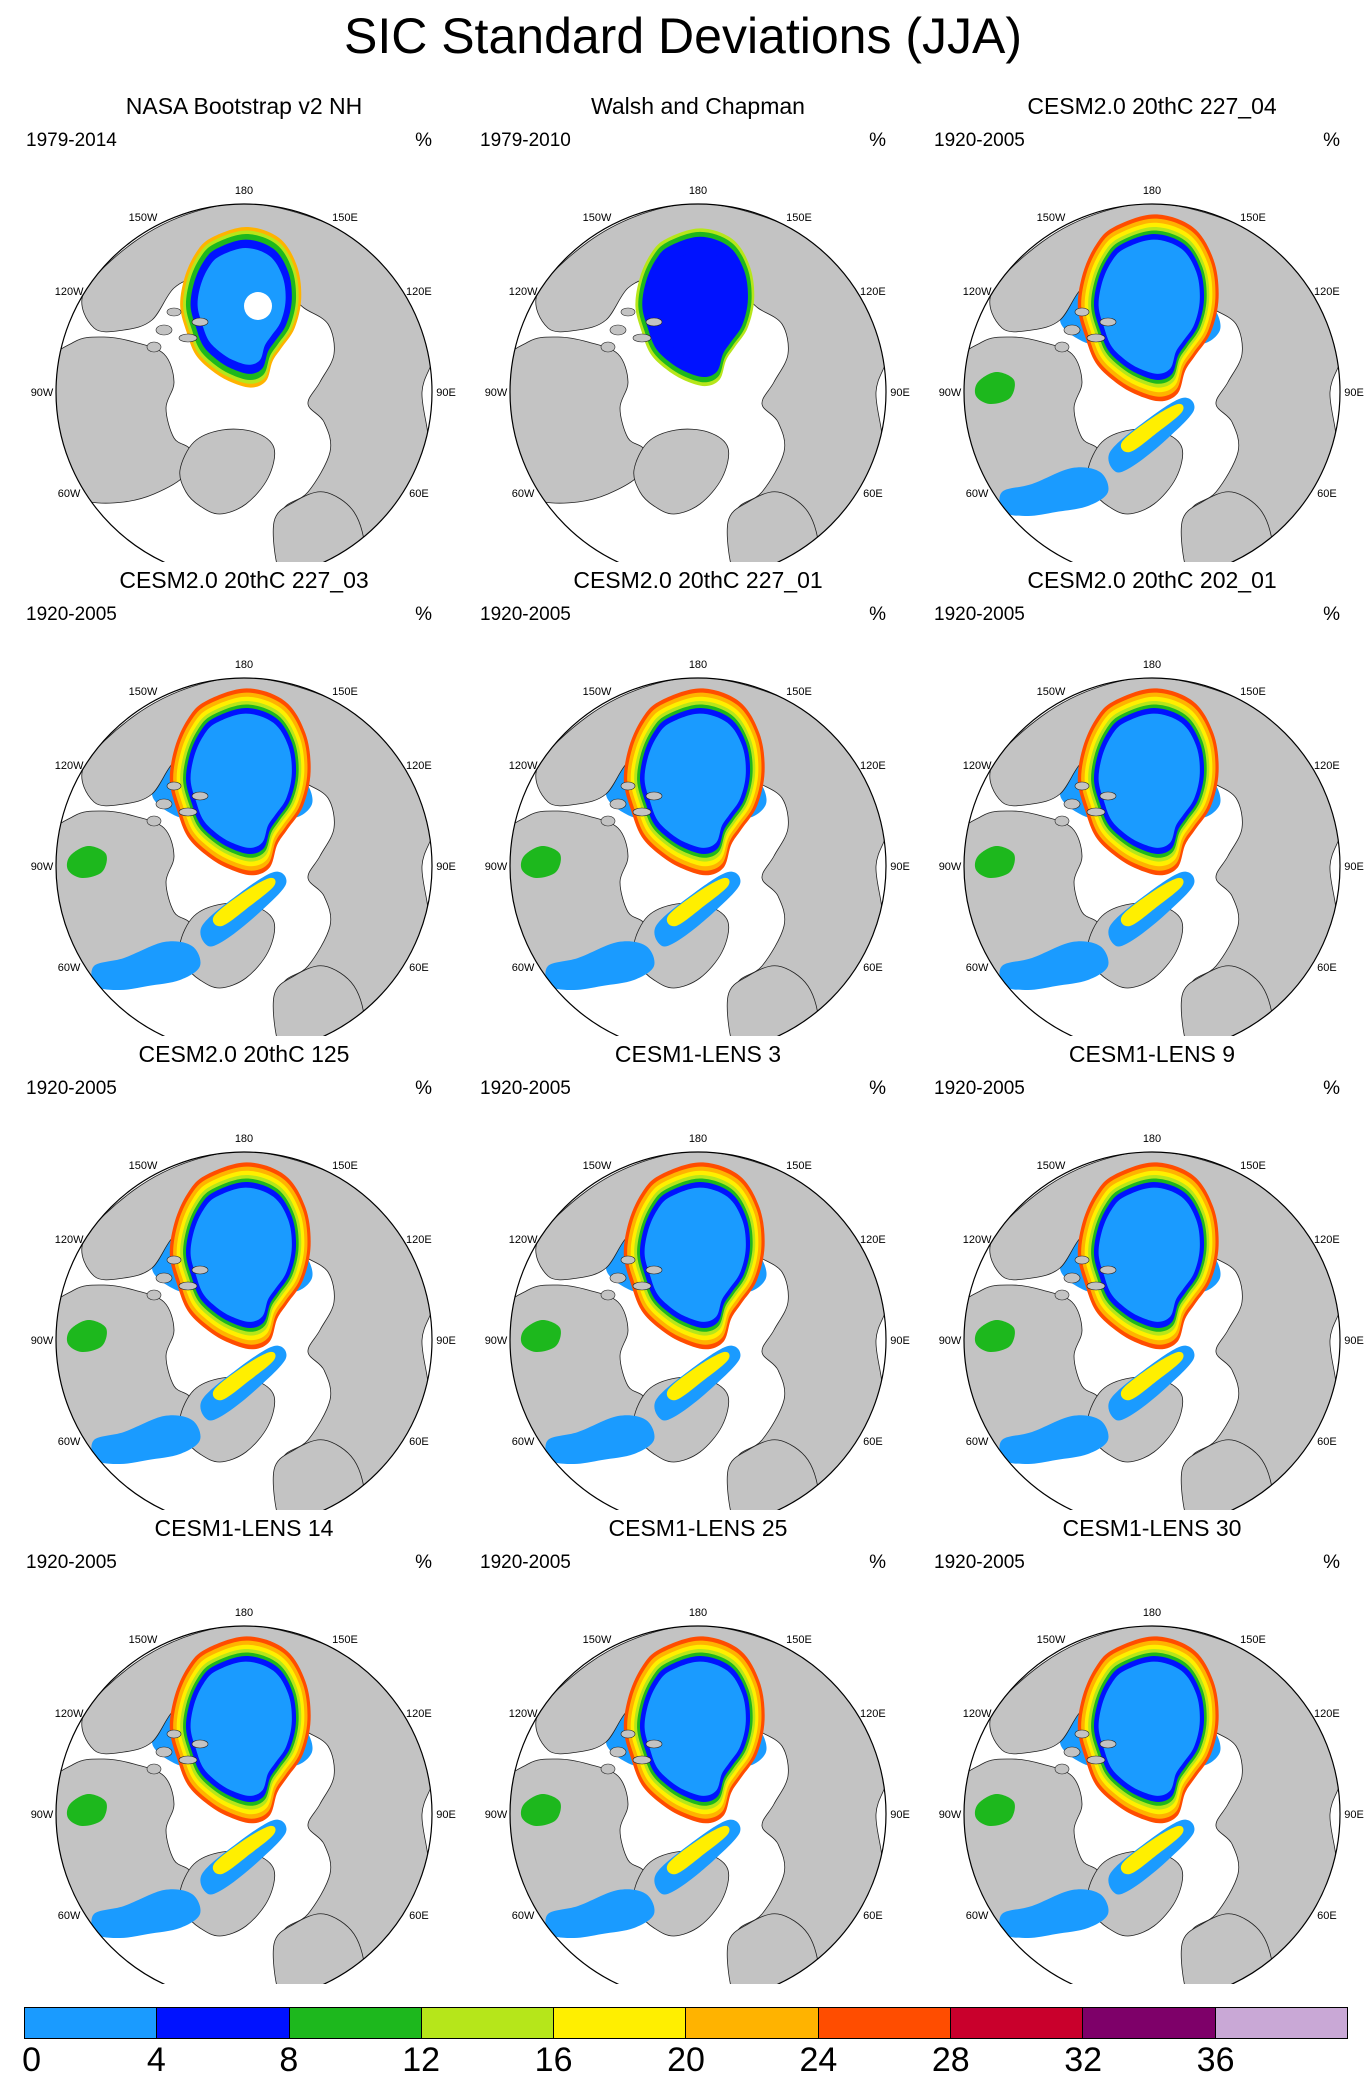 This screenshot has width=1366, height=2082. What do you see at coordinates (696, 306) in the screenshot?
I see `sea-ice-core` at bounding box center [696, 306].